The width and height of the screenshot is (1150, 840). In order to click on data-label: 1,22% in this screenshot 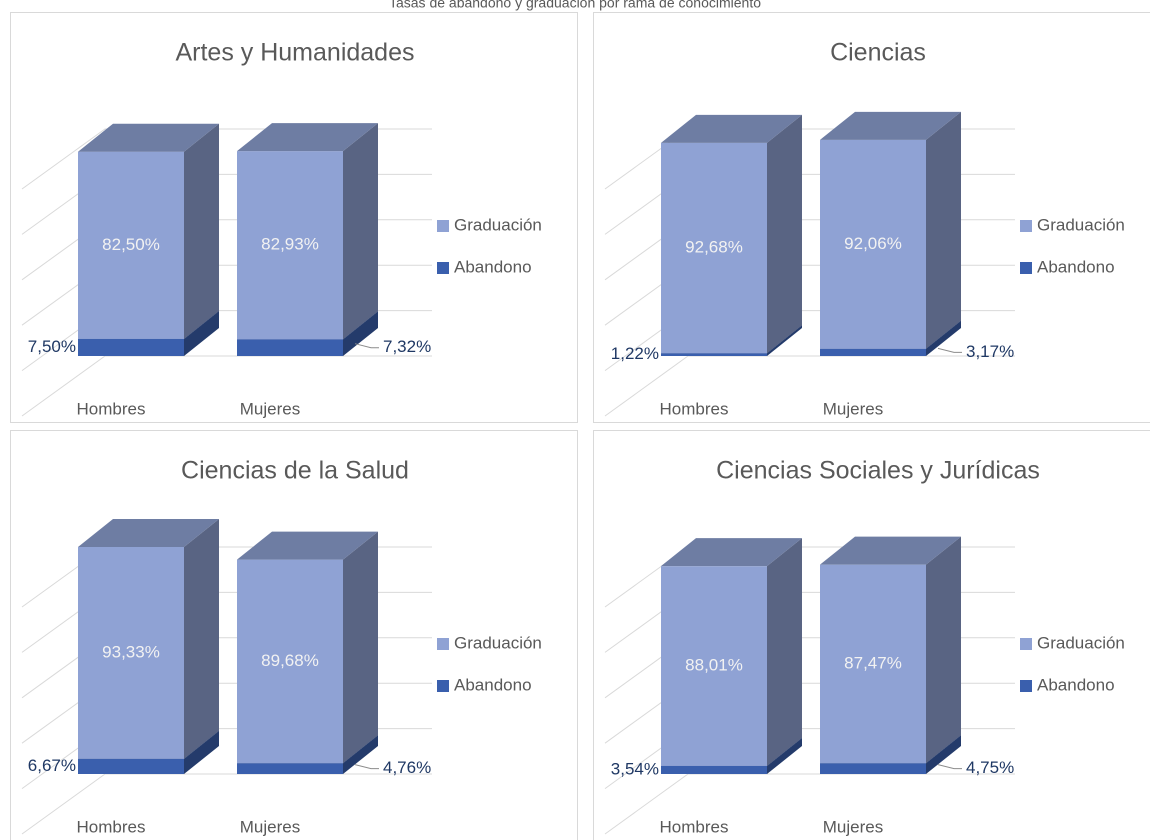, I will do `click(635, 353)`.